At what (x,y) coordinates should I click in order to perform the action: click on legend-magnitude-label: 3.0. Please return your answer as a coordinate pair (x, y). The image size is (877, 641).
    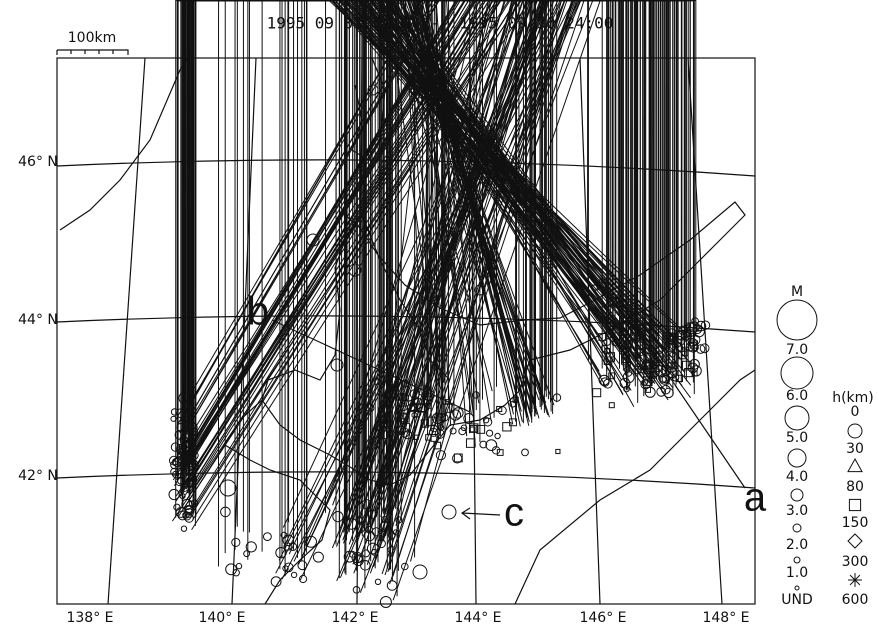
    Looking at the image, I should click on (797, 511).